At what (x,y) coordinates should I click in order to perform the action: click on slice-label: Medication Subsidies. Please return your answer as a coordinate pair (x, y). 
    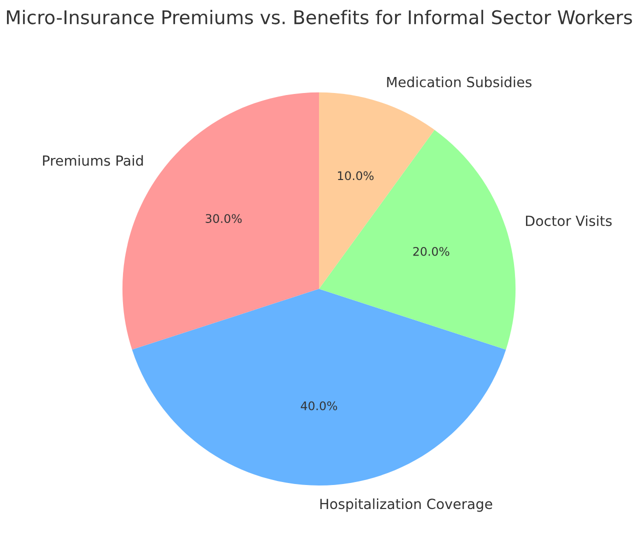
    Looking at the image, I should click on (459, 82).